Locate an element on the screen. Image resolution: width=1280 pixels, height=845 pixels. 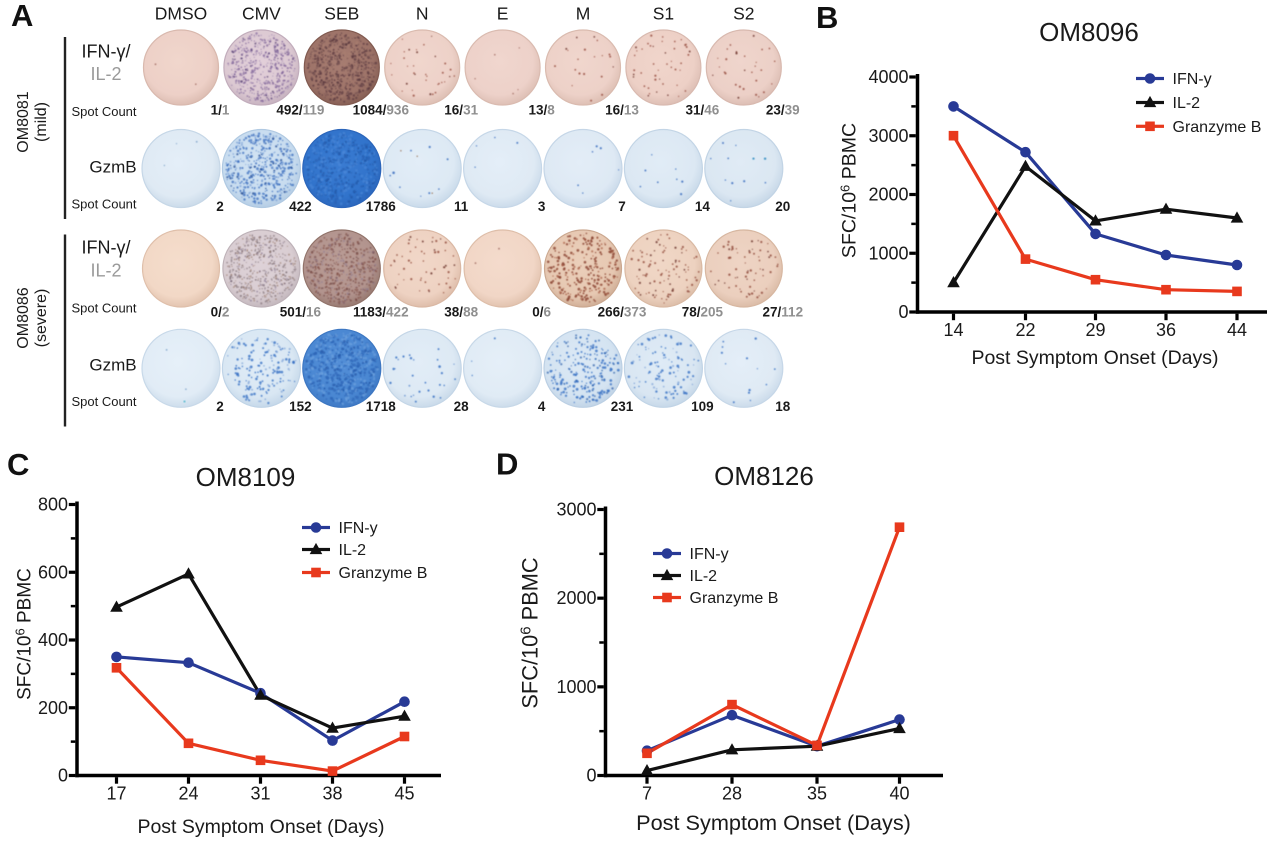
svg-text: D is located at coordinates (507, 464).